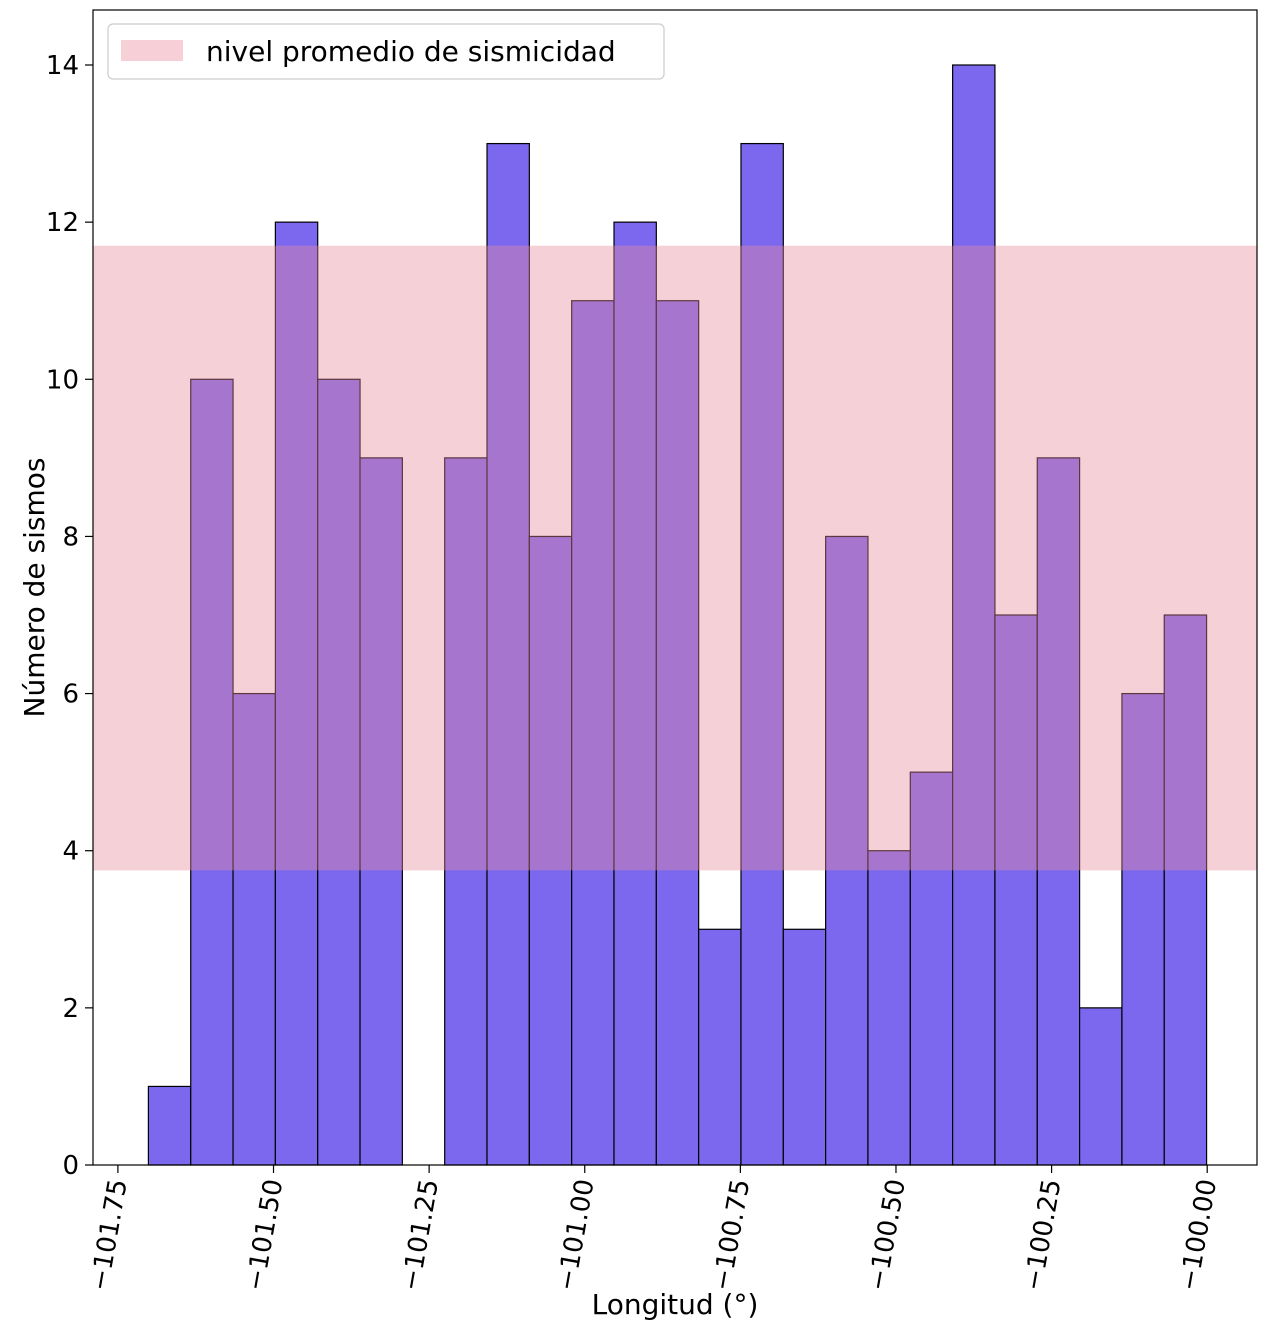 The width and height of the screenshot is (1265, 1330). What do you see at coordinates (1042, 1235) in the screenshot?
I see `x-tick-label: −100.25` at bounding box center [1042, 1235].